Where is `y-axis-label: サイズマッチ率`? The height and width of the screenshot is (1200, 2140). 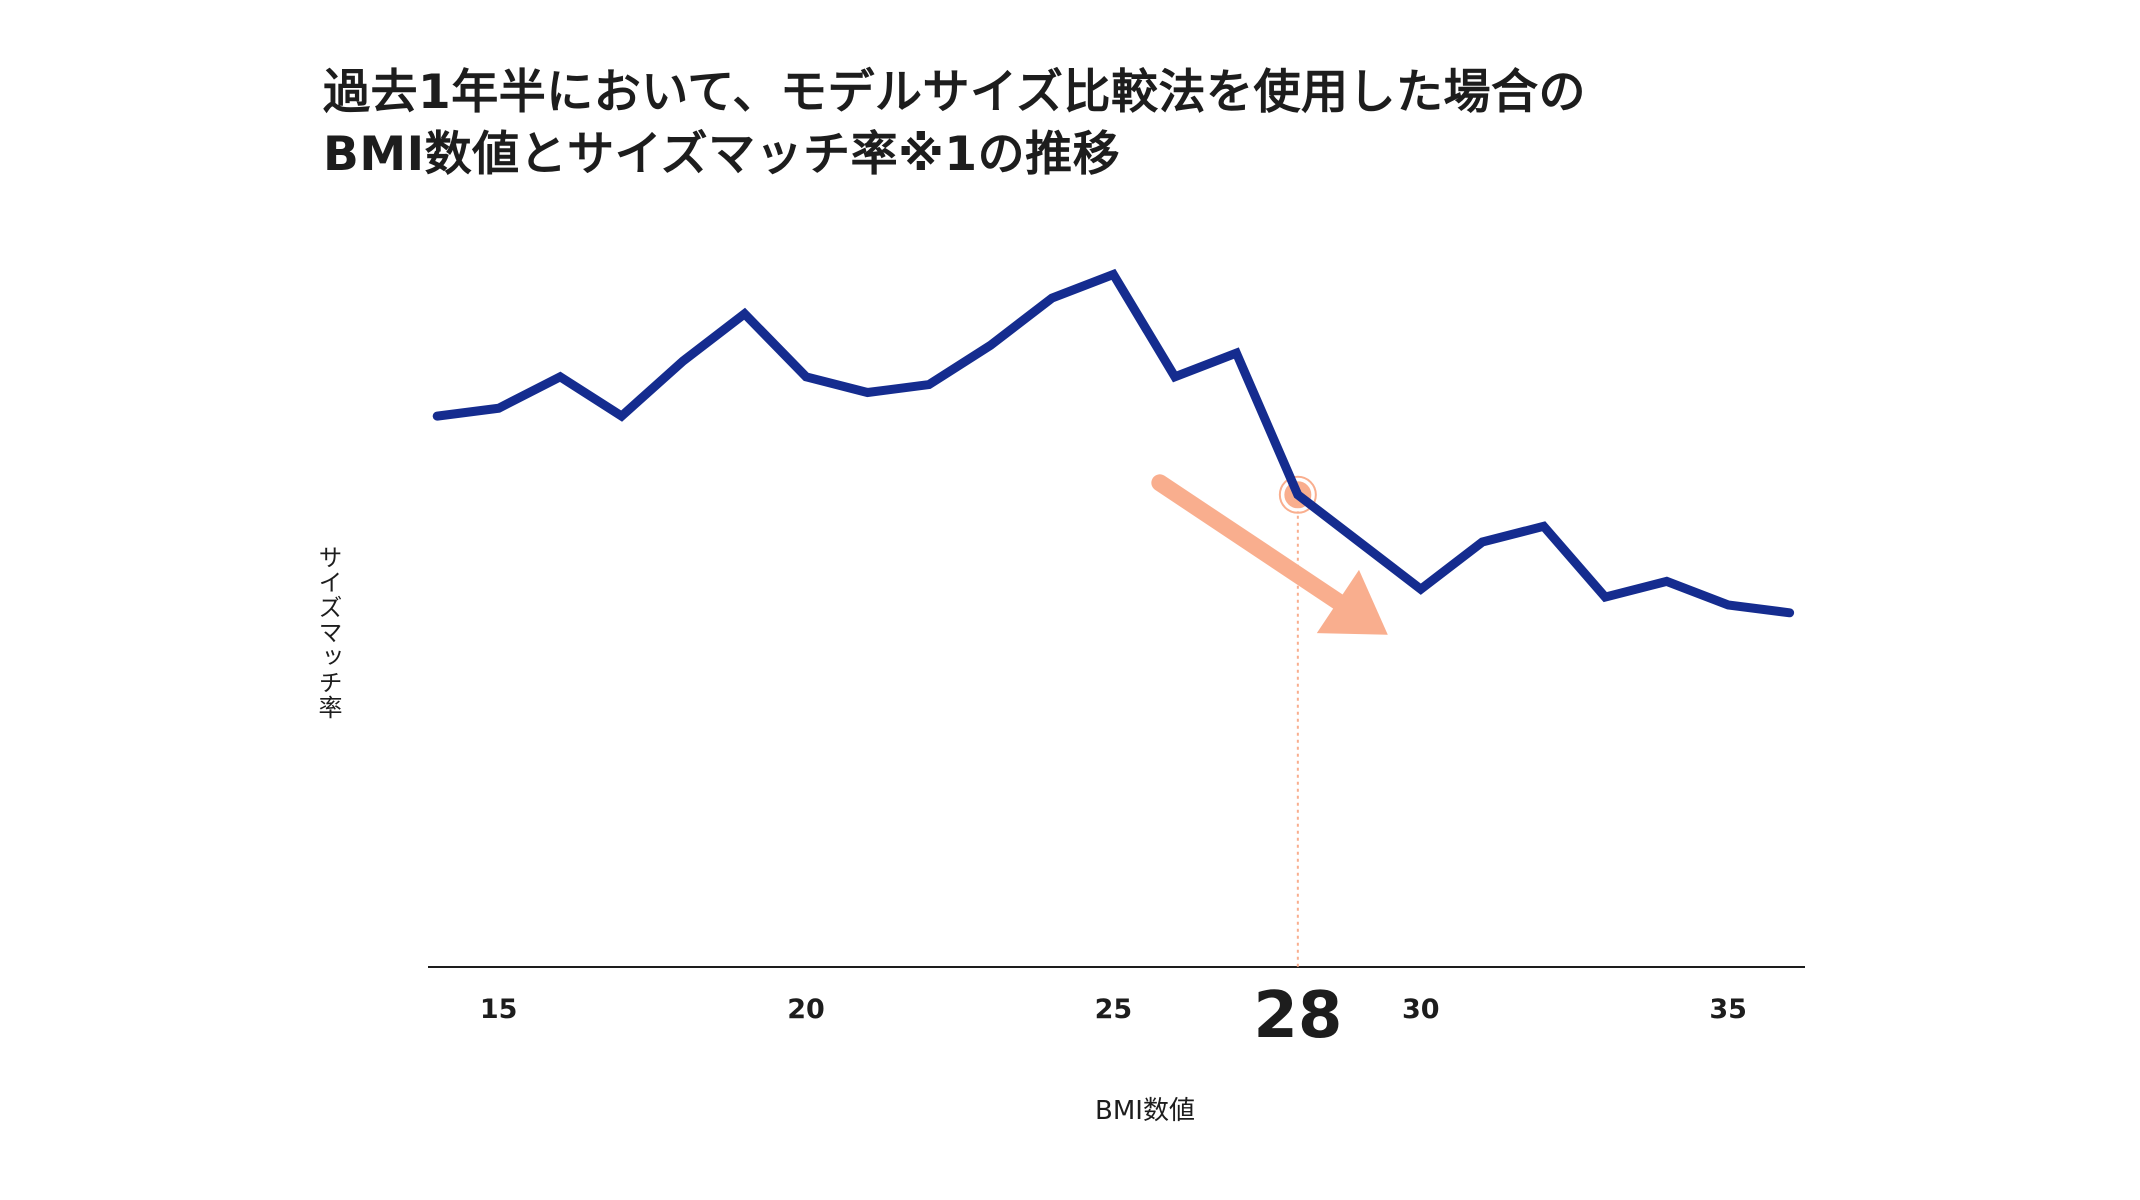 y-axis-label: サイズマッチ率 is located at coordinates (328, 632).